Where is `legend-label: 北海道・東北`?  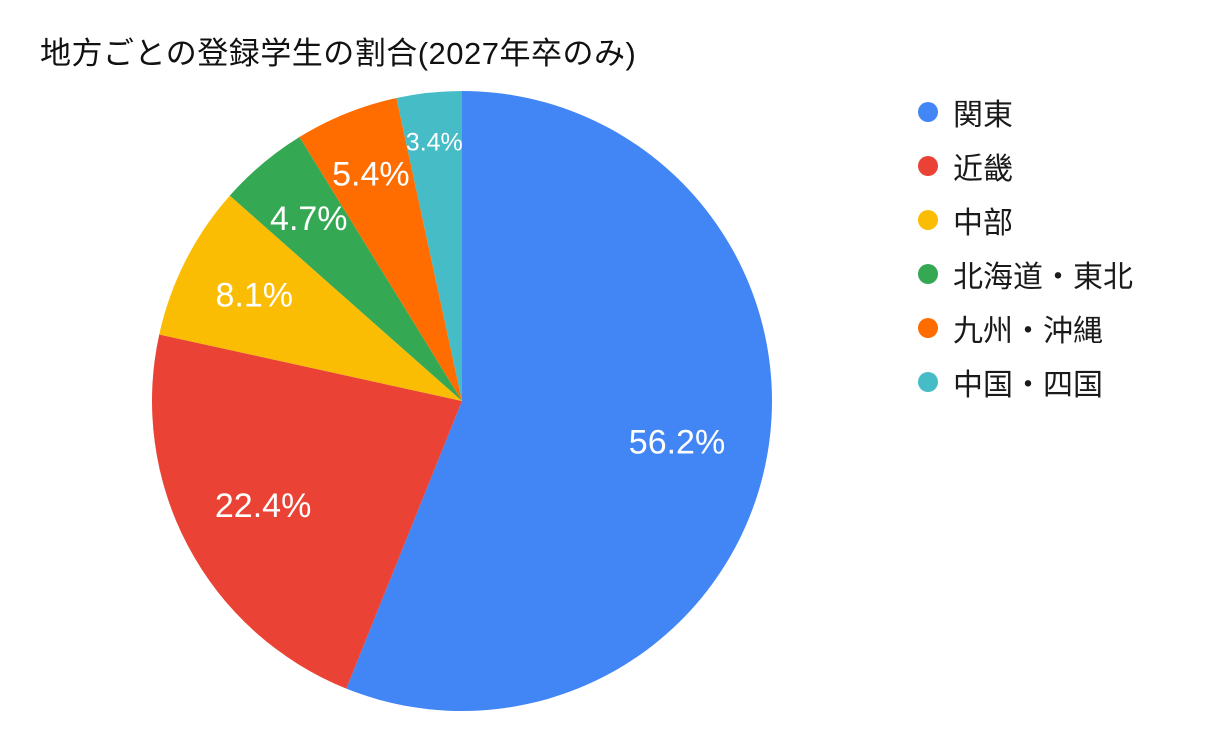
legend-label: 北海道・東北 is located at coordinates (1043, 277).